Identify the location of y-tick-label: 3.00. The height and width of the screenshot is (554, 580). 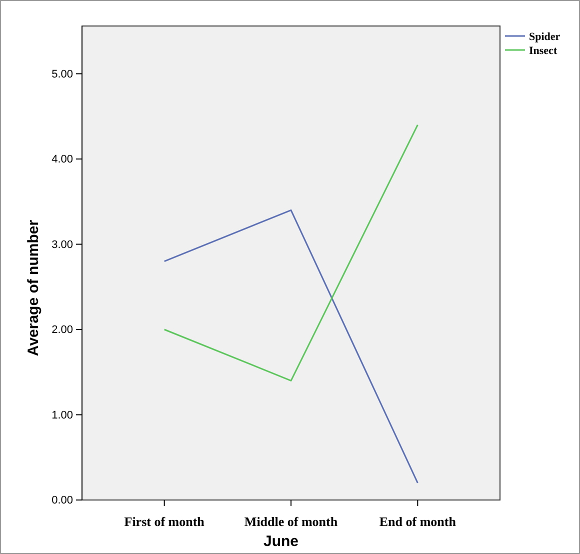
(62, 244).